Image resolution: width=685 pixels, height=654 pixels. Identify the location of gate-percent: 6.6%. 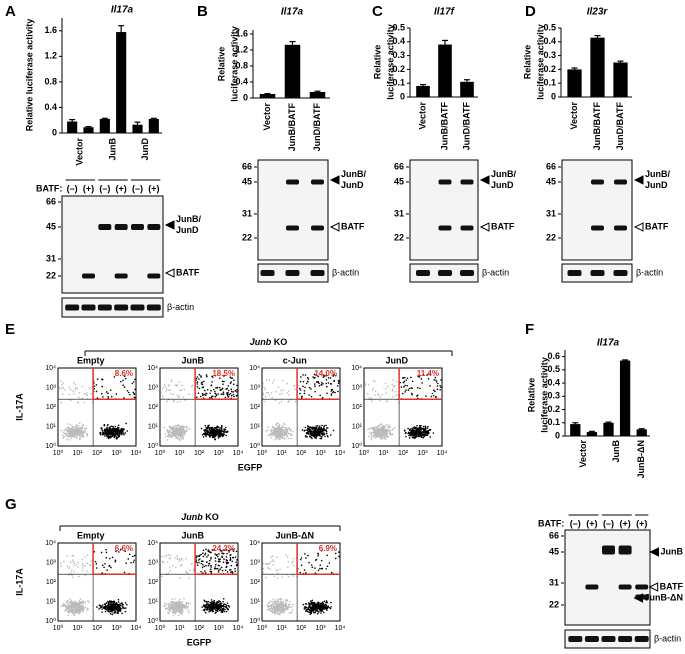
(124, 548).